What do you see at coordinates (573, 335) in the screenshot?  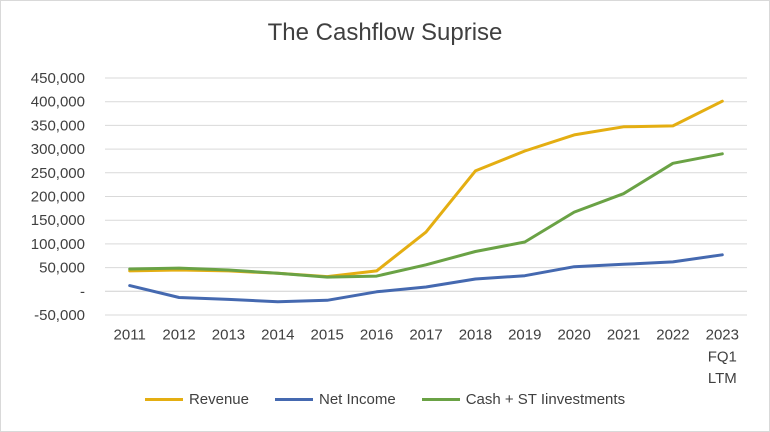 I see `x-tick-label: 2020` at bounding box center [573, 335].